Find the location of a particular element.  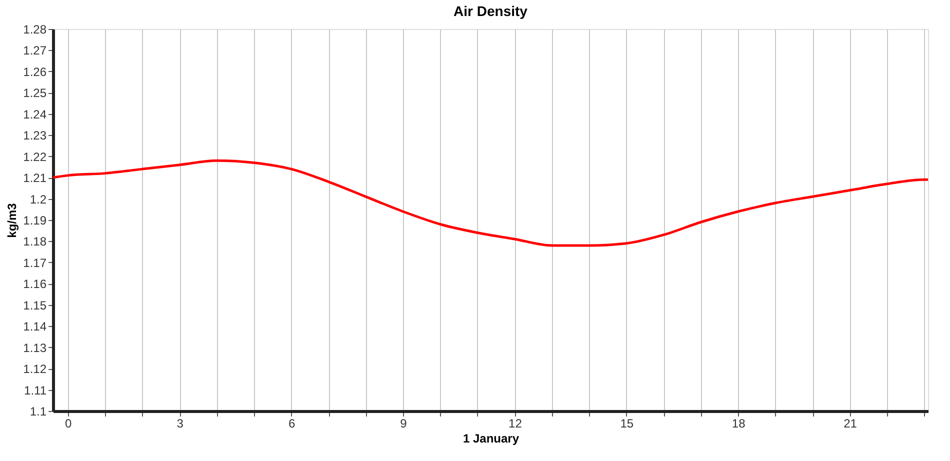

y-tick-label: 1.15 is located at coordinates (35, 305).